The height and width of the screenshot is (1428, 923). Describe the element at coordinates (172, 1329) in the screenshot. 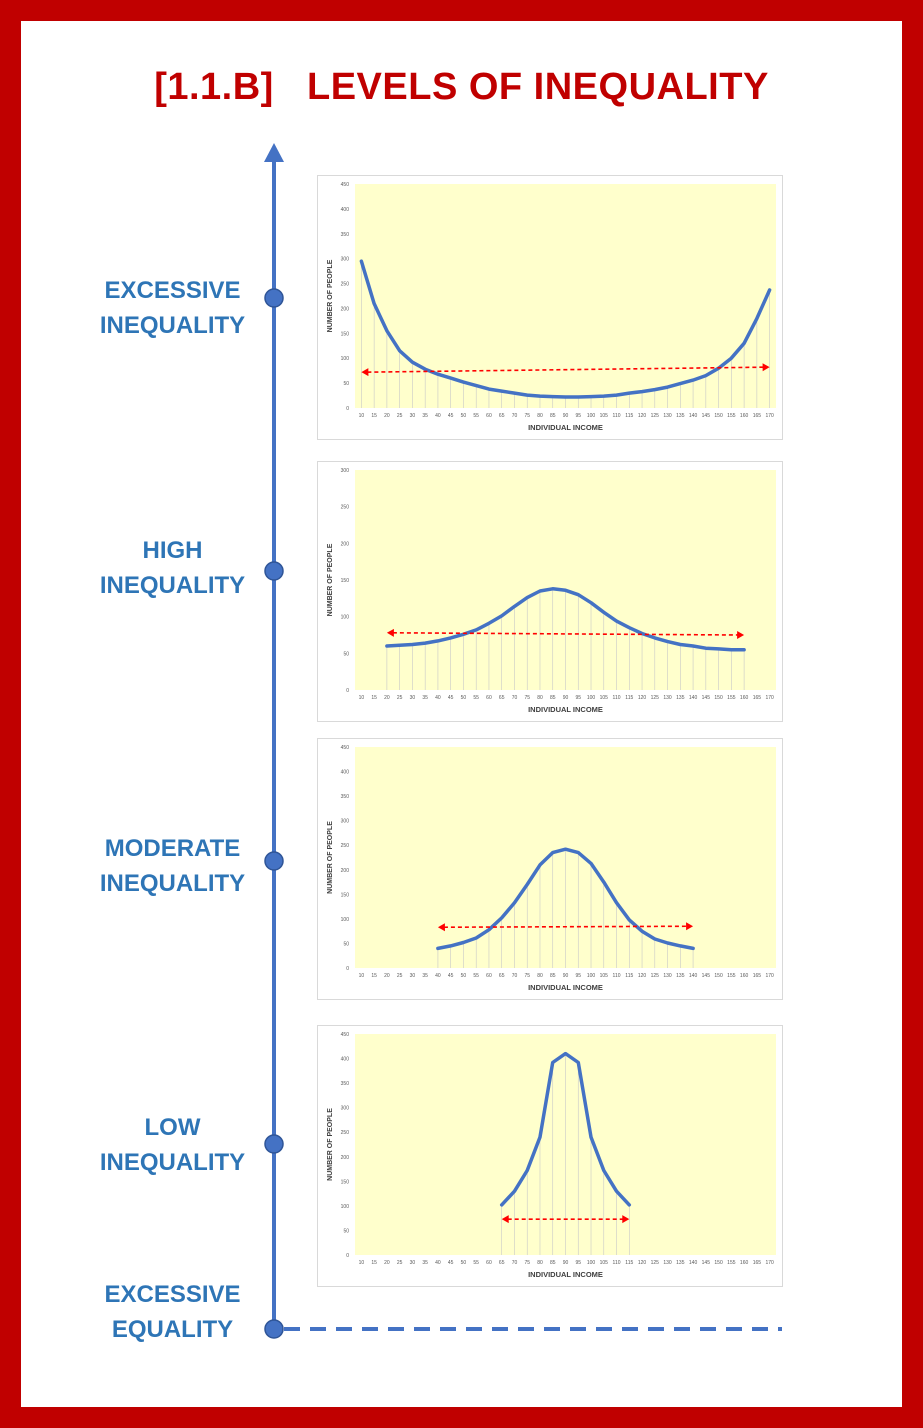

I see `level-label-line2: EQUALITY` at that location.